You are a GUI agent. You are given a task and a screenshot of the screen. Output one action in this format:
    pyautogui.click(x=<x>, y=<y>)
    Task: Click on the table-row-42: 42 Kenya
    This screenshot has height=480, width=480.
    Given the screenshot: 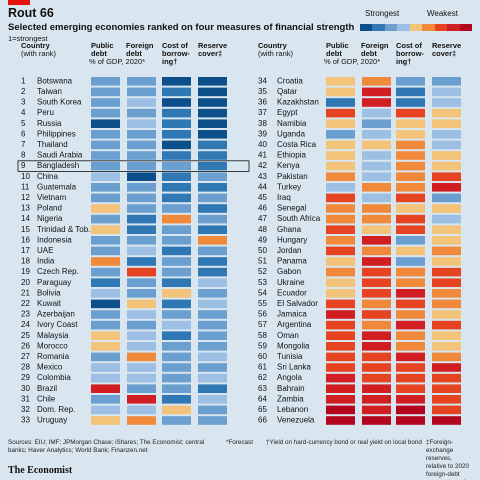 What is the action you would take?
    pyautogui.click(x=359, y=166)
    